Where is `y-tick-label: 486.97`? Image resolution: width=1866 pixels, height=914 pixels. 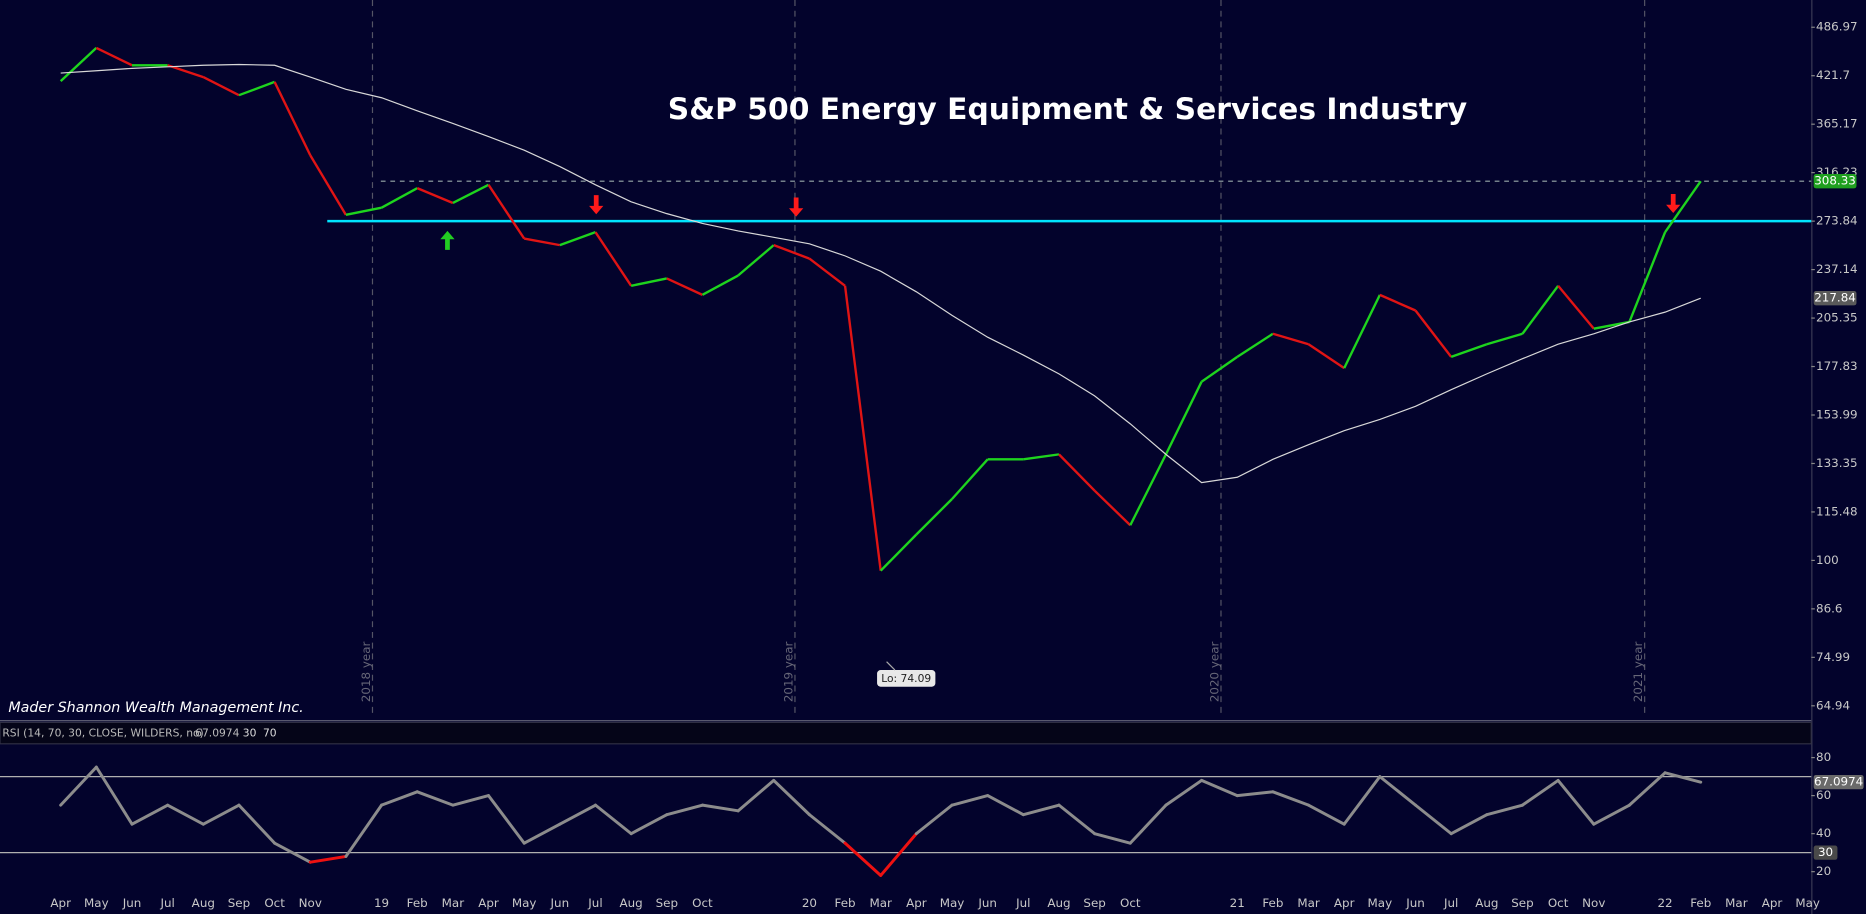
y-tick-label: 486.97 is located at coordinates (1837, 27).